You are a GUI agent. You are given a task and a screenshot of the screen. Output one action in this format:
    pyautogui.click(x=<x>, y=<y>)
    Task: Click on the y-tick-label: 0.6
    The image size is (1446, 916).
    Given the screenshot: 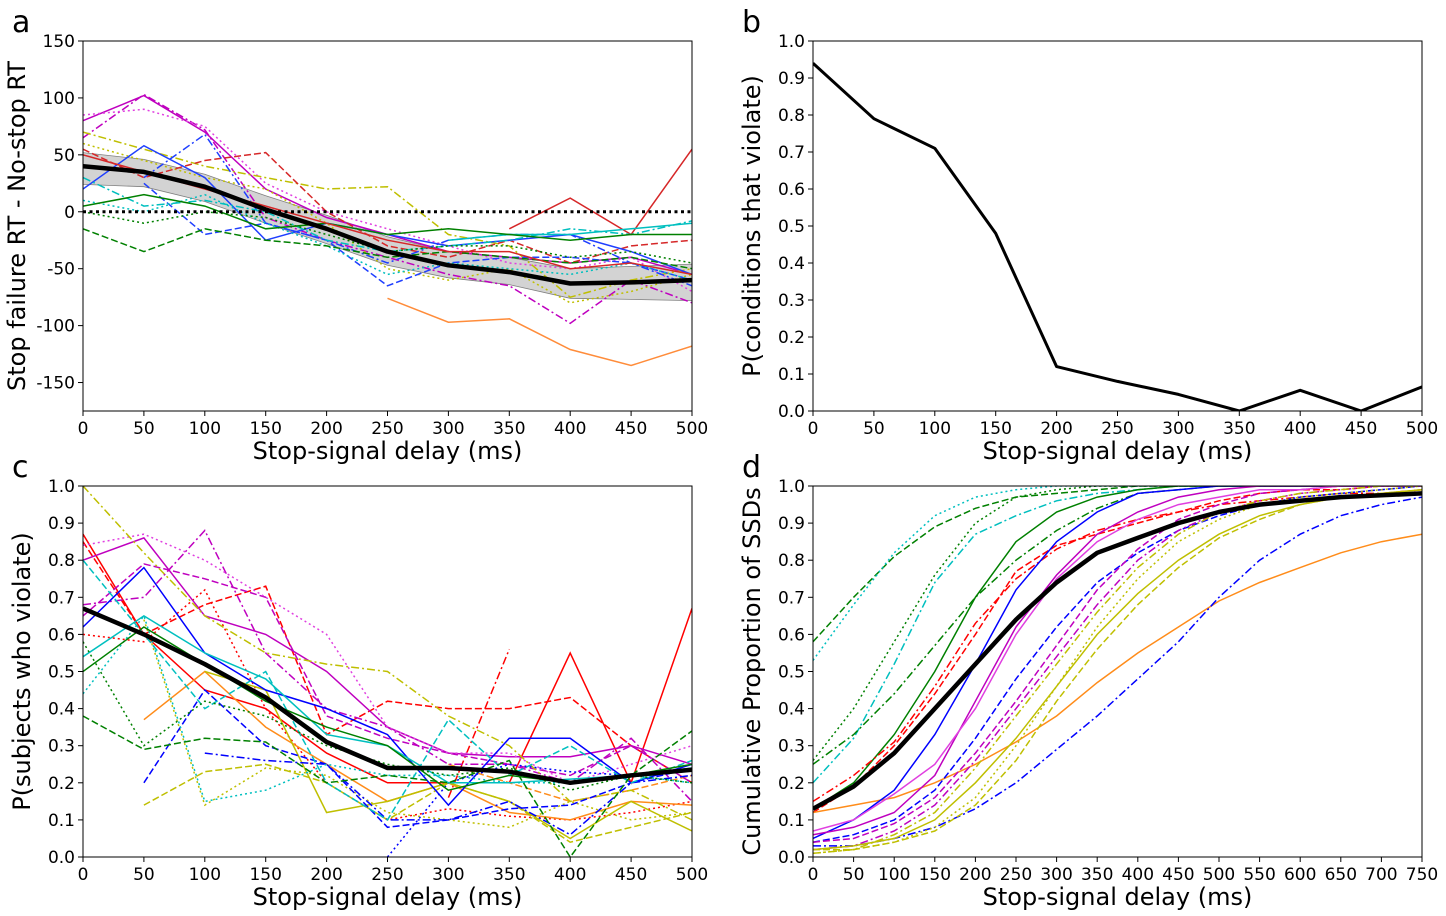 What is the action you would take?
    pyautogui.click(x=791, y=190)
    